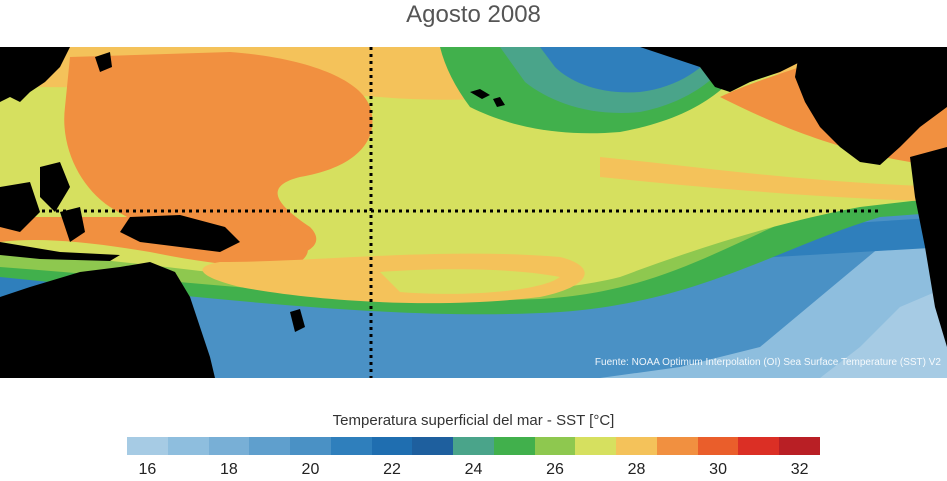  Describe the element at coordinates (473, 14) in the screenshot. I see `map-title: Agosto 2008` at that location.